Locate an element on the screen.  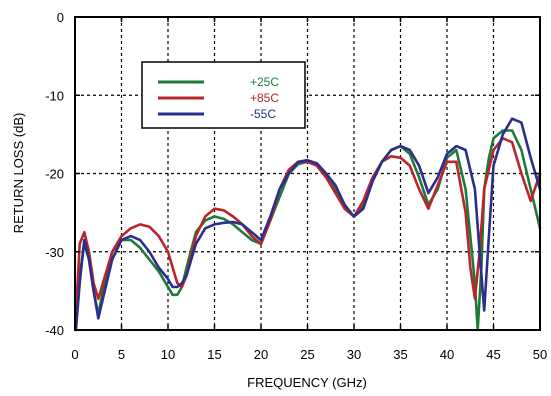
legend: +25C +85C -55C is located at coordinates (223, 95).